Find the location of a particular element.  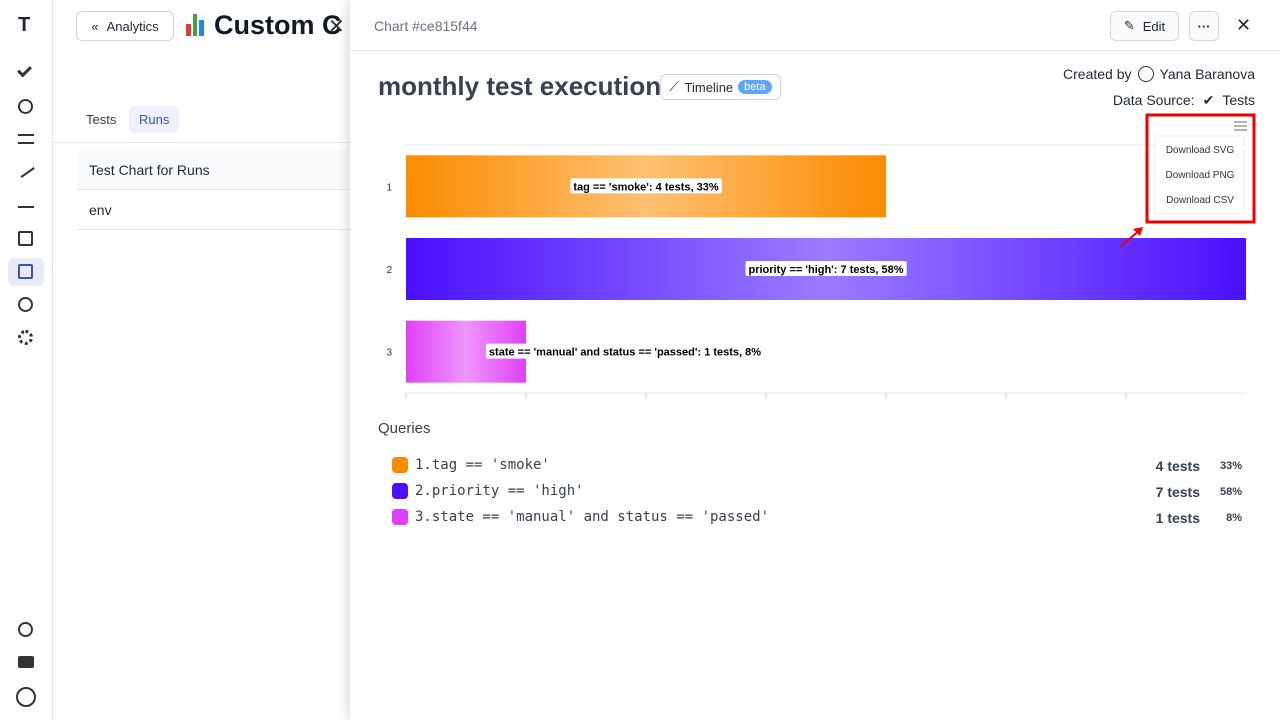

tab: Tests is located at coordinates (101, 119).